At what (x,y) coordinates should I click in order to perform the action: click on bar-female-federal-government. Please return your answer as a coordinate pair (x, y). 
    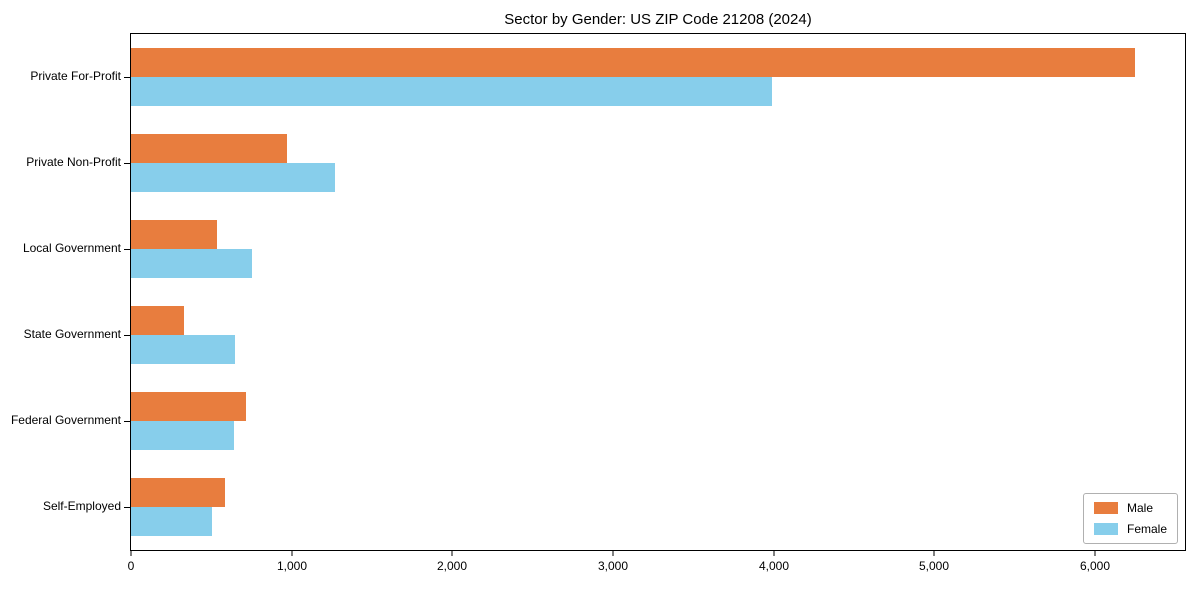
    Looking at the image, I should click on (182, 435).